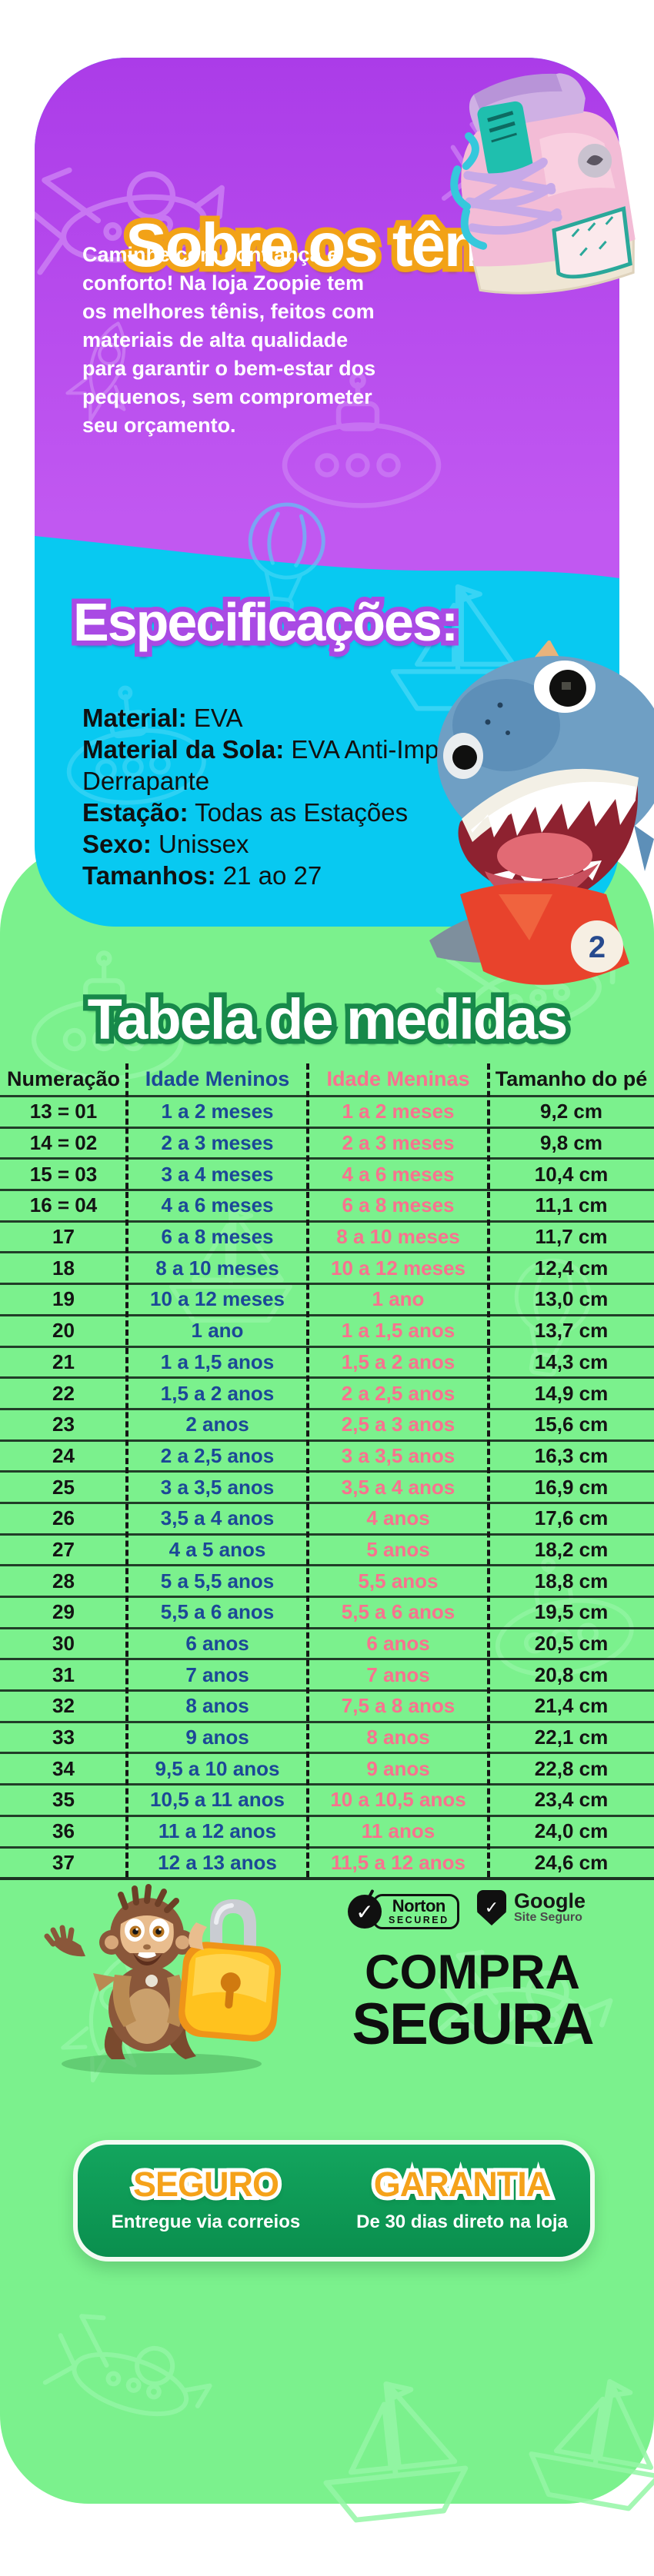  Describe the element at coordinates (398, 1424) in the screenshot. I see `size-table-cell: 2,5 a 3 anos` at that location.